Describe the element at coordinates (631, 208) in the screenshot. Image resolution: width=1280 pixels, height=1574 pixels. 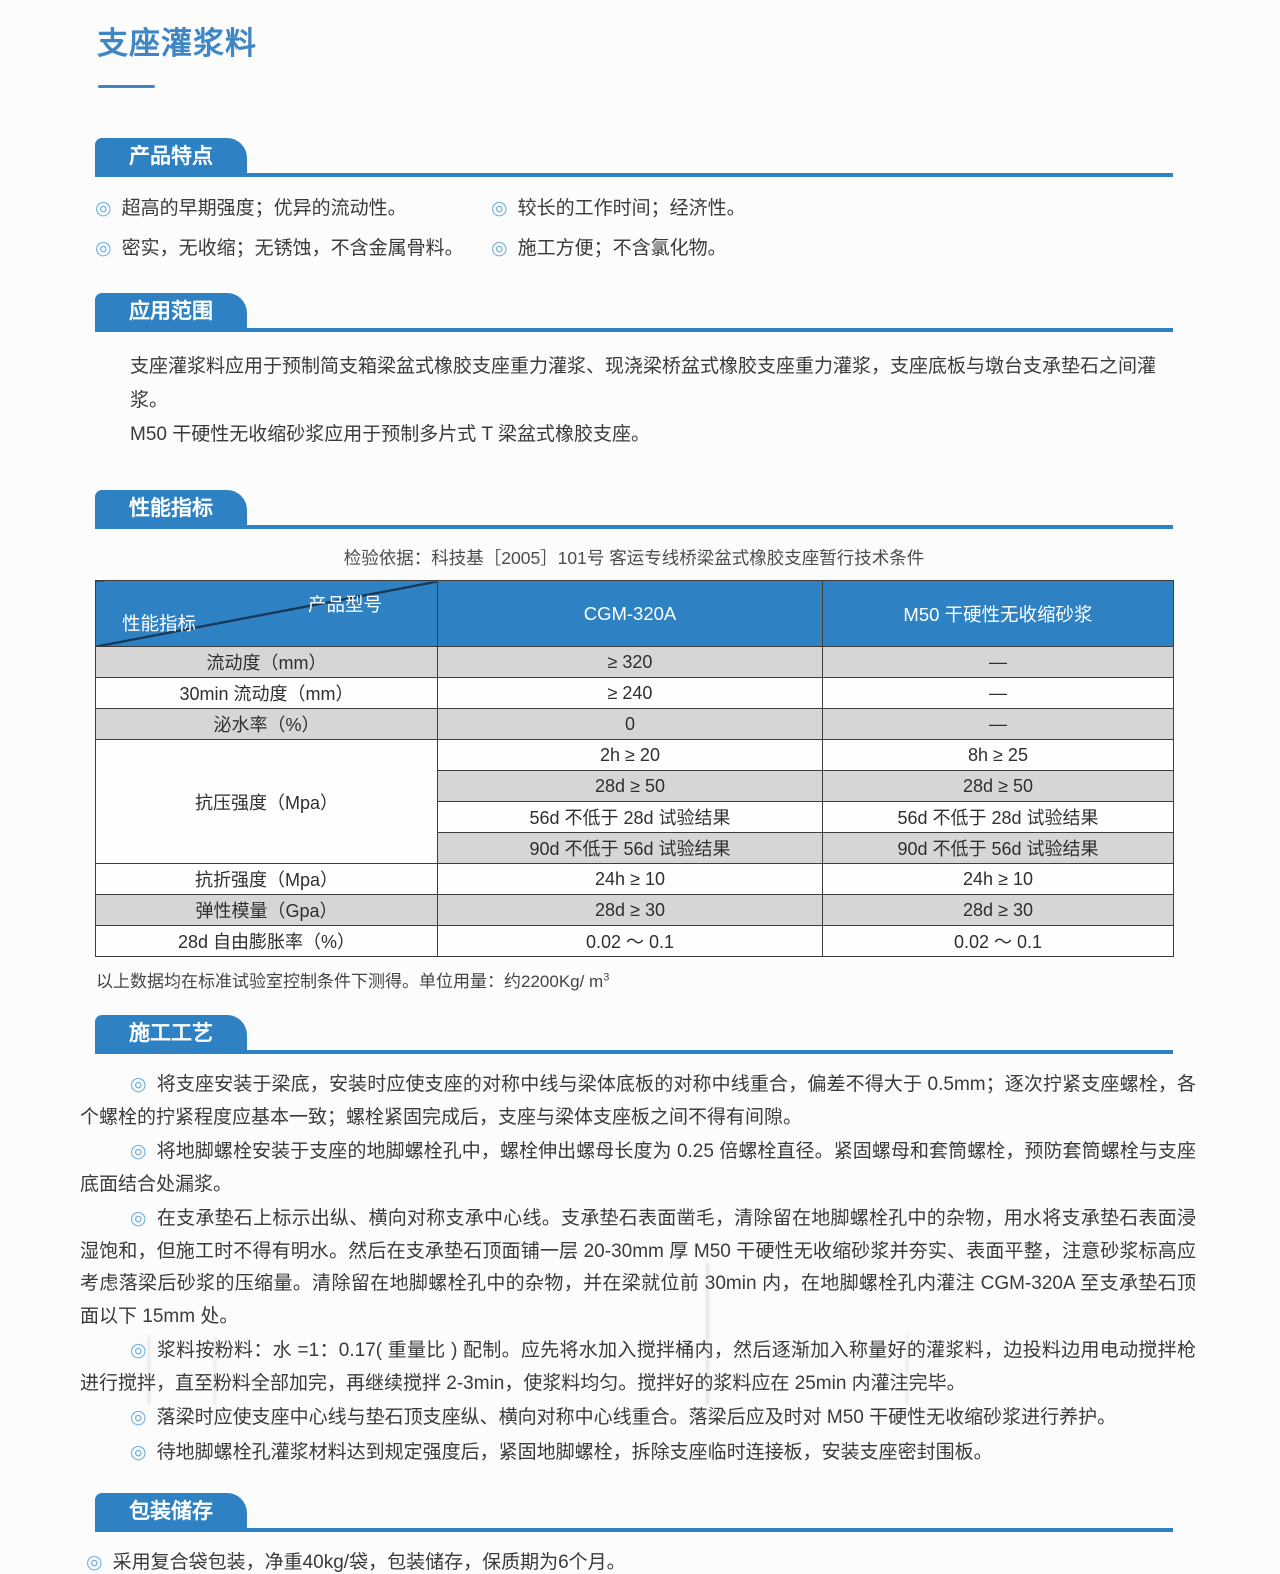
I see `feature-text: 较长的工作时间；经济性。` at that location.